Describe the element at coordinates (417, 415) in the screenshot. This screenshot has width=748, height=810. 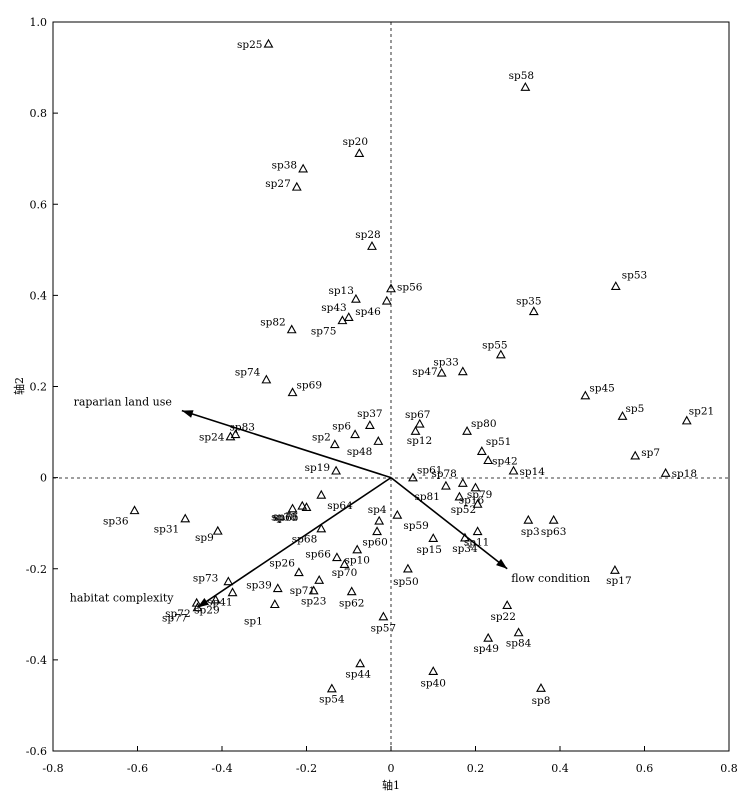
I see `species-label: sp67` at that location.